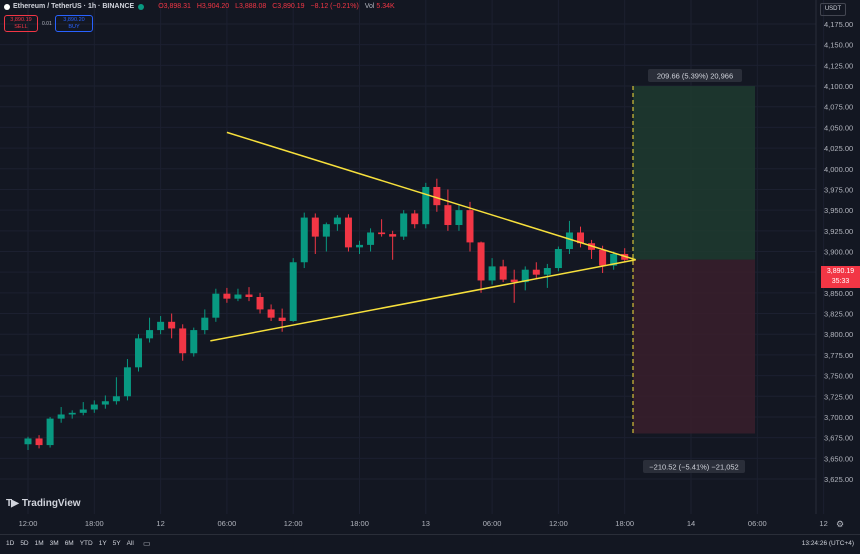  What do you see at coordinates (21, 20) in the screenshot?
I see `sell-price: 3,890.19` at bounding box center [21, 20].